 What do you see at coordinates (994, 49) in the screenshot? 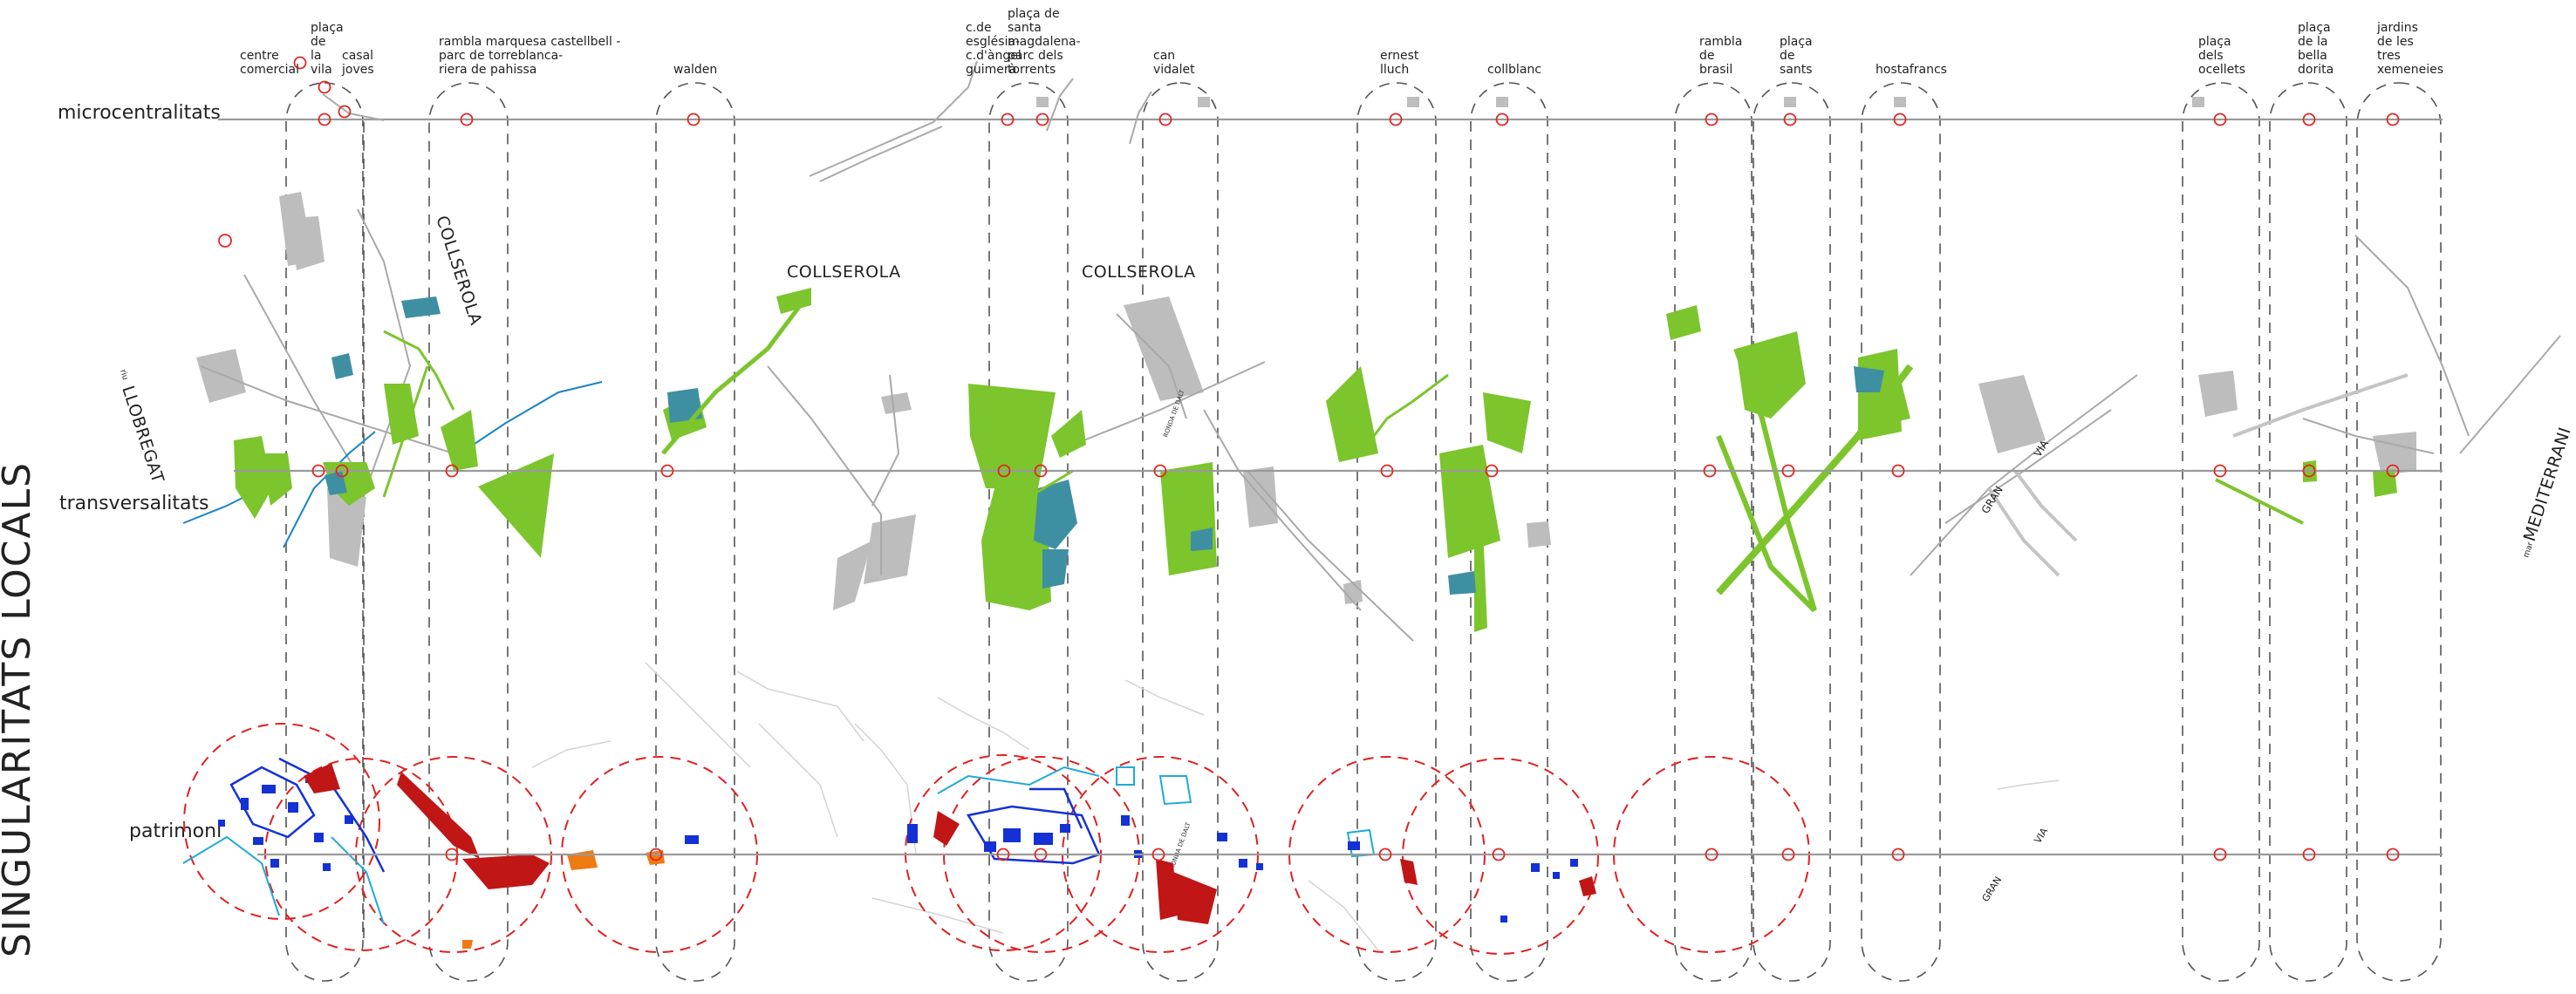
I see `column-label-c6: c.de església-c.d'àngel guimerà` at bounding box center [994, 49].